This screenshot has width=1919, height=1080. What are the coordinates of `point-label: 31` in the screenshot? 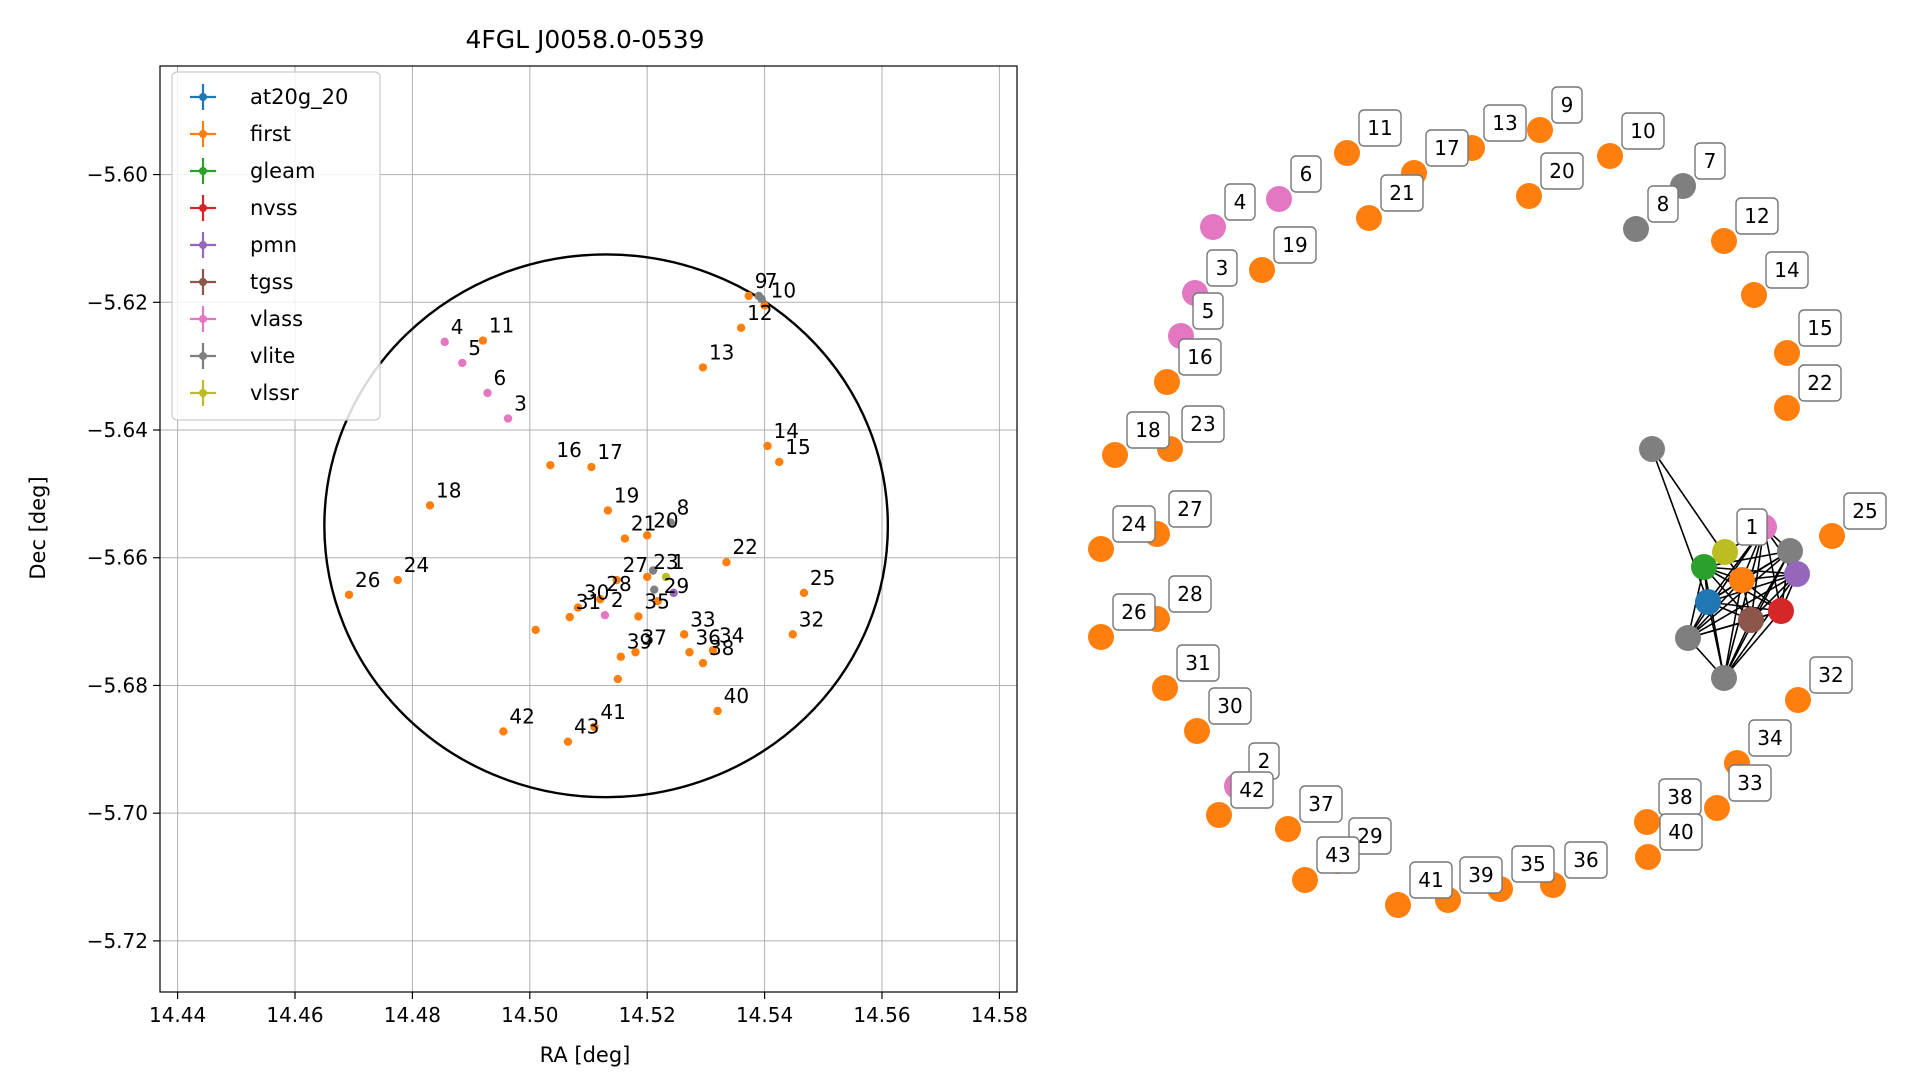 It's located at (588, 602).